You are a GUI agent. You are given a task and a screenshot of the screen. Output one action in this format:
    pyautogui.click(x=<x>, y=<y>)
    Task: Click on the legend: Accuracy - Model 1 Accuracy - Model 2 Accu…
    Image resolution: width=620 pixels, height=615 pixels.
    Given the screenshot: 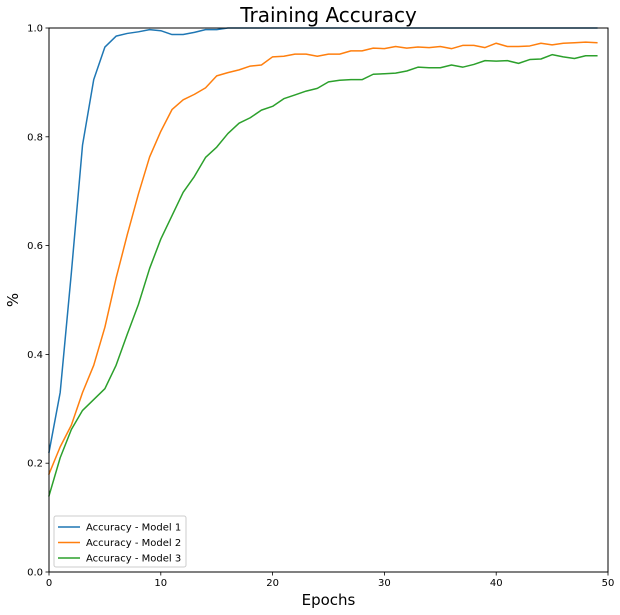 What is the action you would take?
    pyautogui.click(x=120, y=541)
    